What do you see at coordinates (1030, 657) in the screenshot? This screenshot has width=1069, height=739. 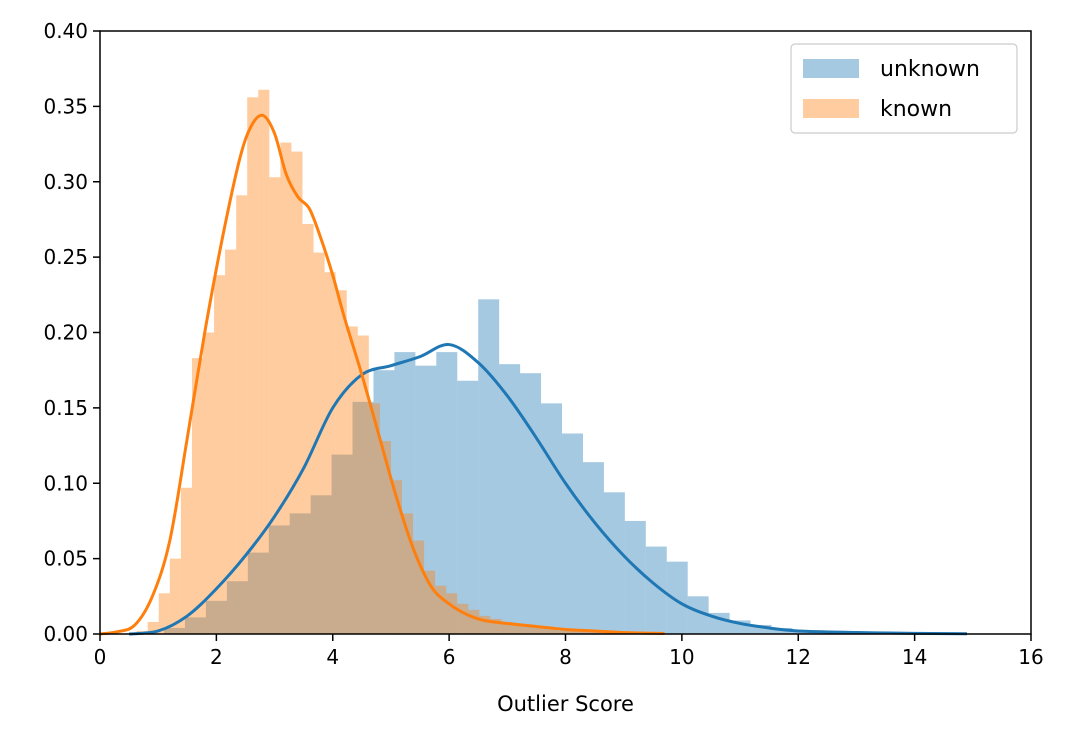 I see `x-tick-label: 16` at bounding box center [1030, 657].